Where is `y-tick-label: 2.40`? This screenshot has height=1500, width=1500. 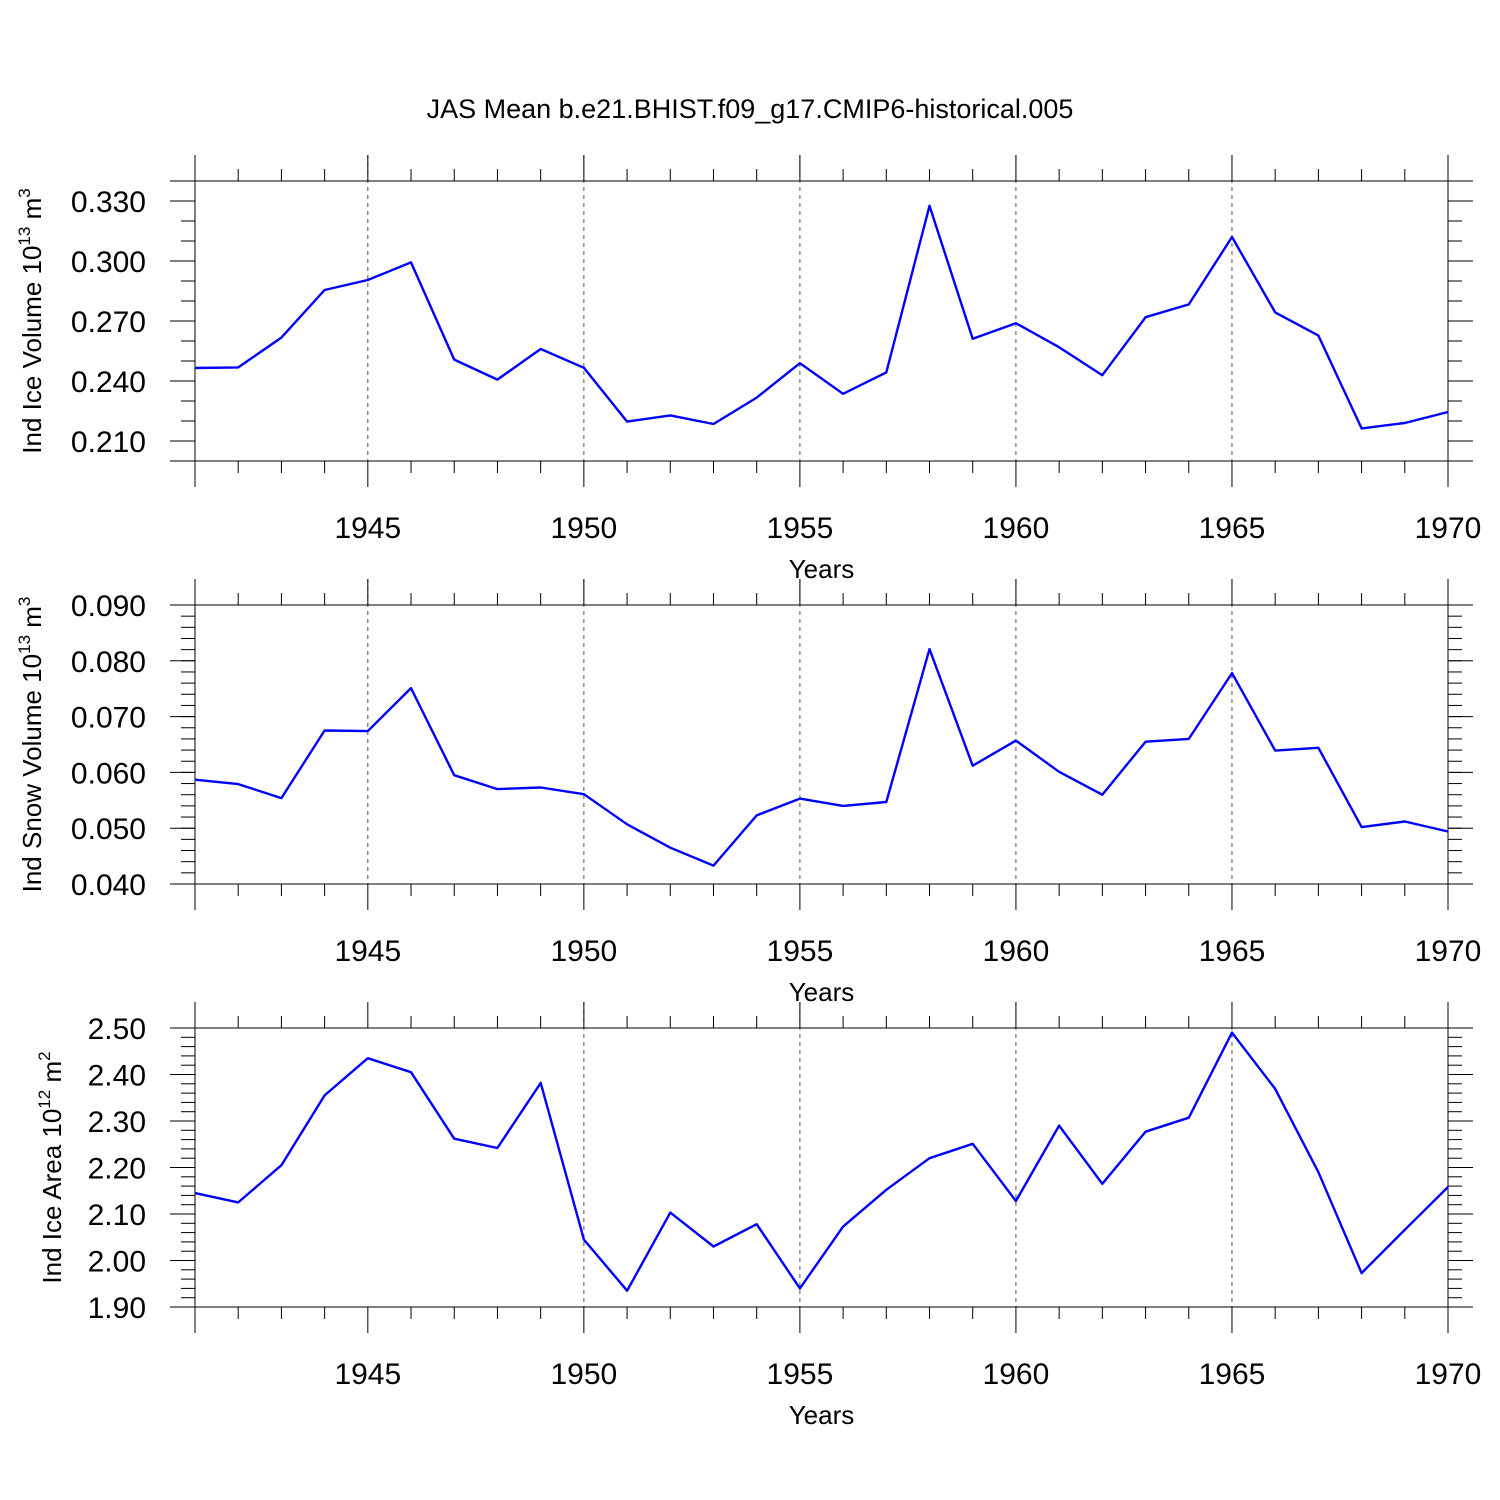
y-tick-label: 2.40 is located at coordinates (117, 1076).